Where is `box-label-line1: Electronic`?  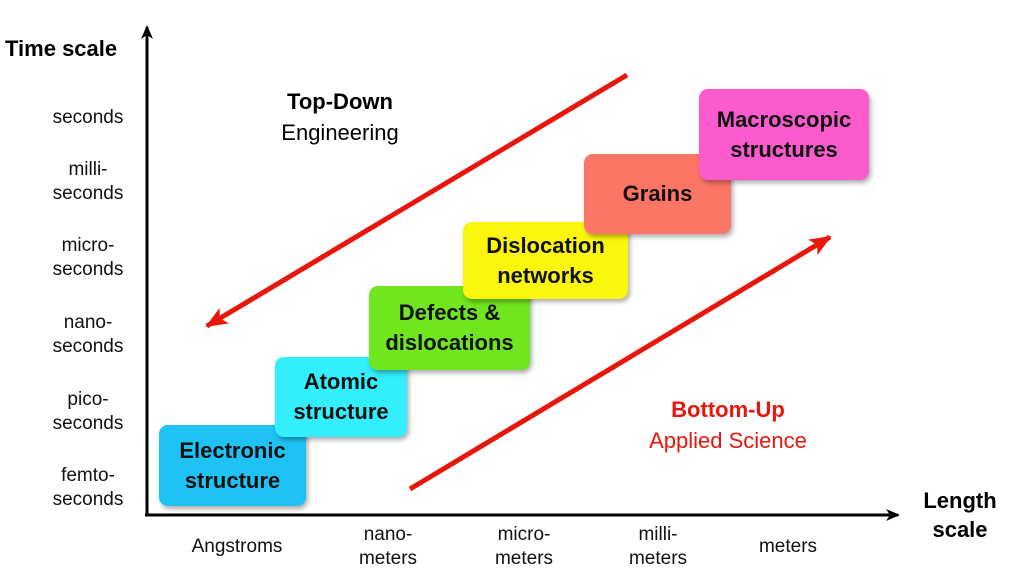 box-label-line1: Electronic is located at coordinates (232, 450).